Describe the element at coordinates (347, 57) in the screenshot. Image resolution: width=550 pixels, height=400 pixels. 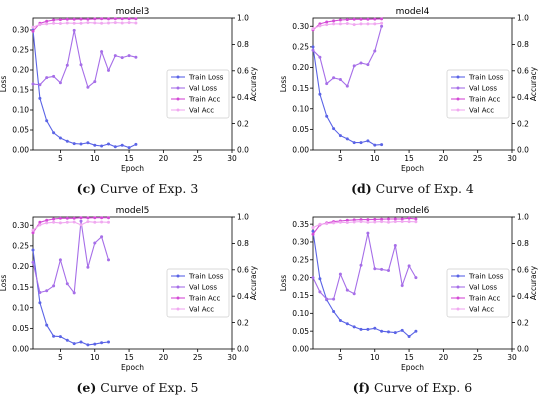
I see `series-line-val-loss` at that location.